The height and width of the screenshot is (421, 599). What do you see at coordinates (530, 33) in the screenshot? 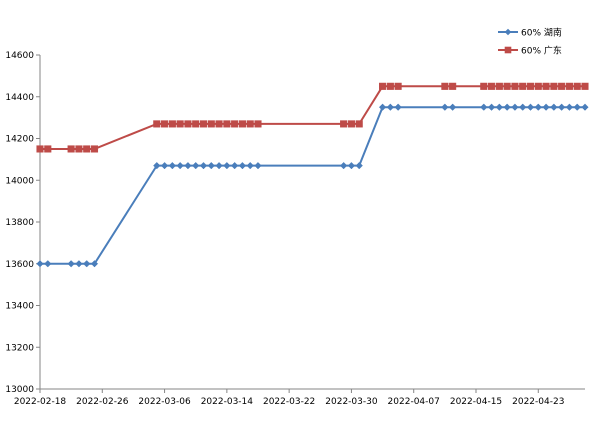
I see `legend-item-1: 60% 湖南` at bounding box center [530, 33].